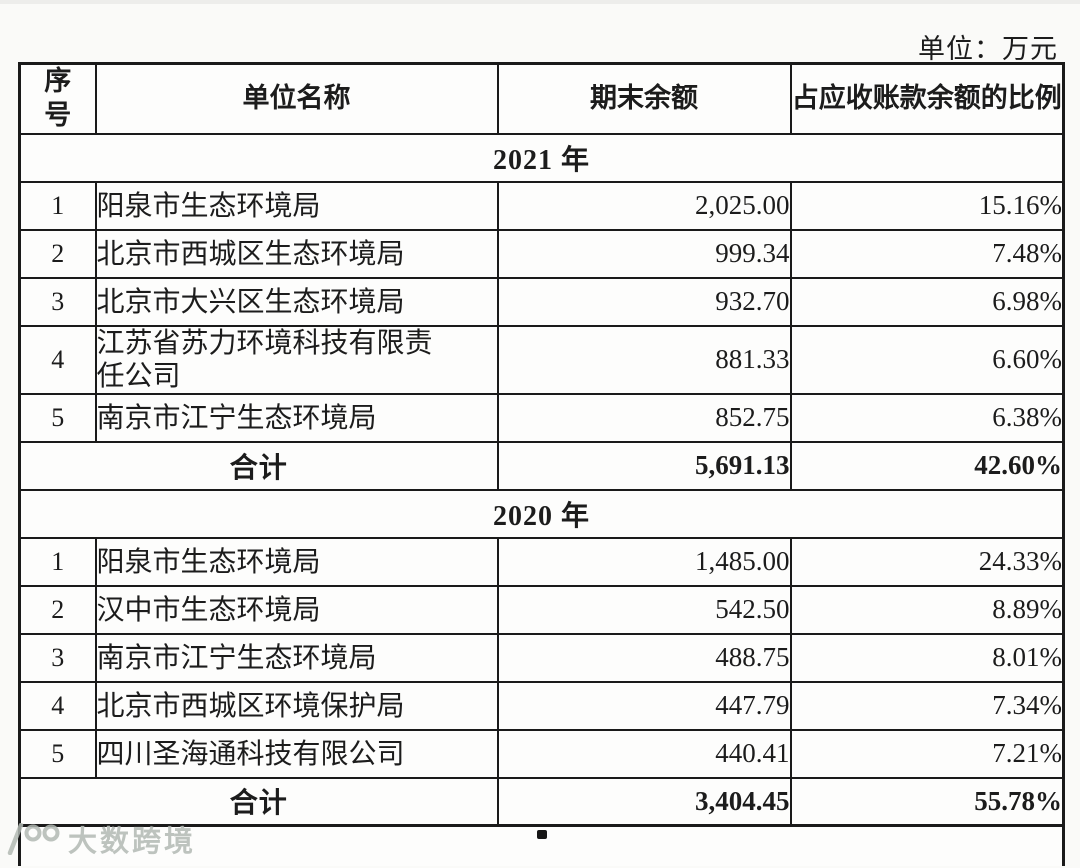  Describe the element at coordinates (644, 561) in the screenshot. I see `row-balance: 1,485.00` at that location.